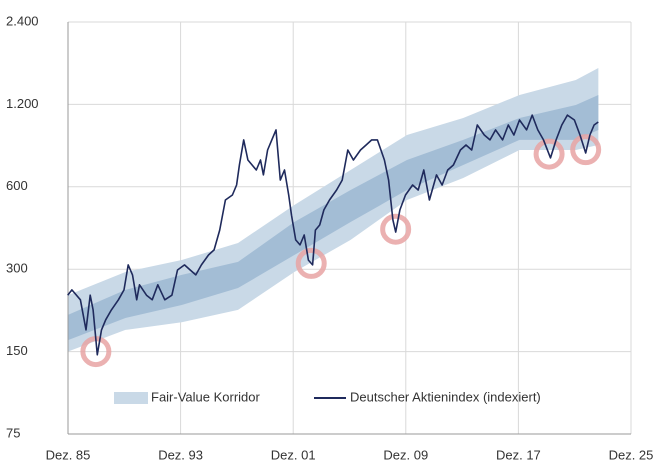 Image resolution: width=660 pixels, height=466 pixels. What do you see at coordinates (631, 454) in the screenshot?
I see `x-tick-label: Dez. 25` at bounding box center [631, 454].